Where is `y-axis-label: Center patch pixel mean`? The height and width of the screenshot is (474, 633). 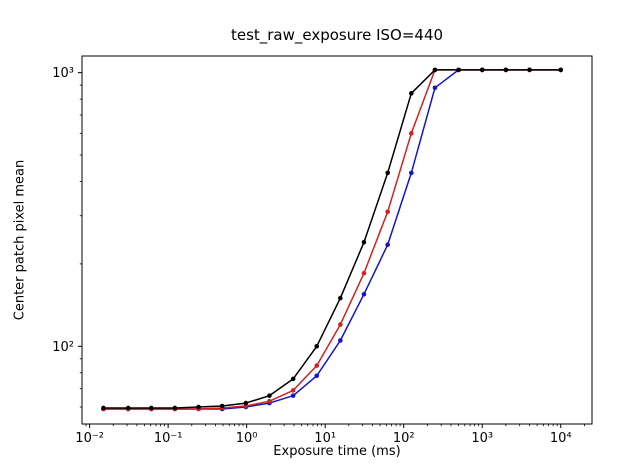
y-axis-label: Center patch pixel mean is located at coordinates (20, 240).